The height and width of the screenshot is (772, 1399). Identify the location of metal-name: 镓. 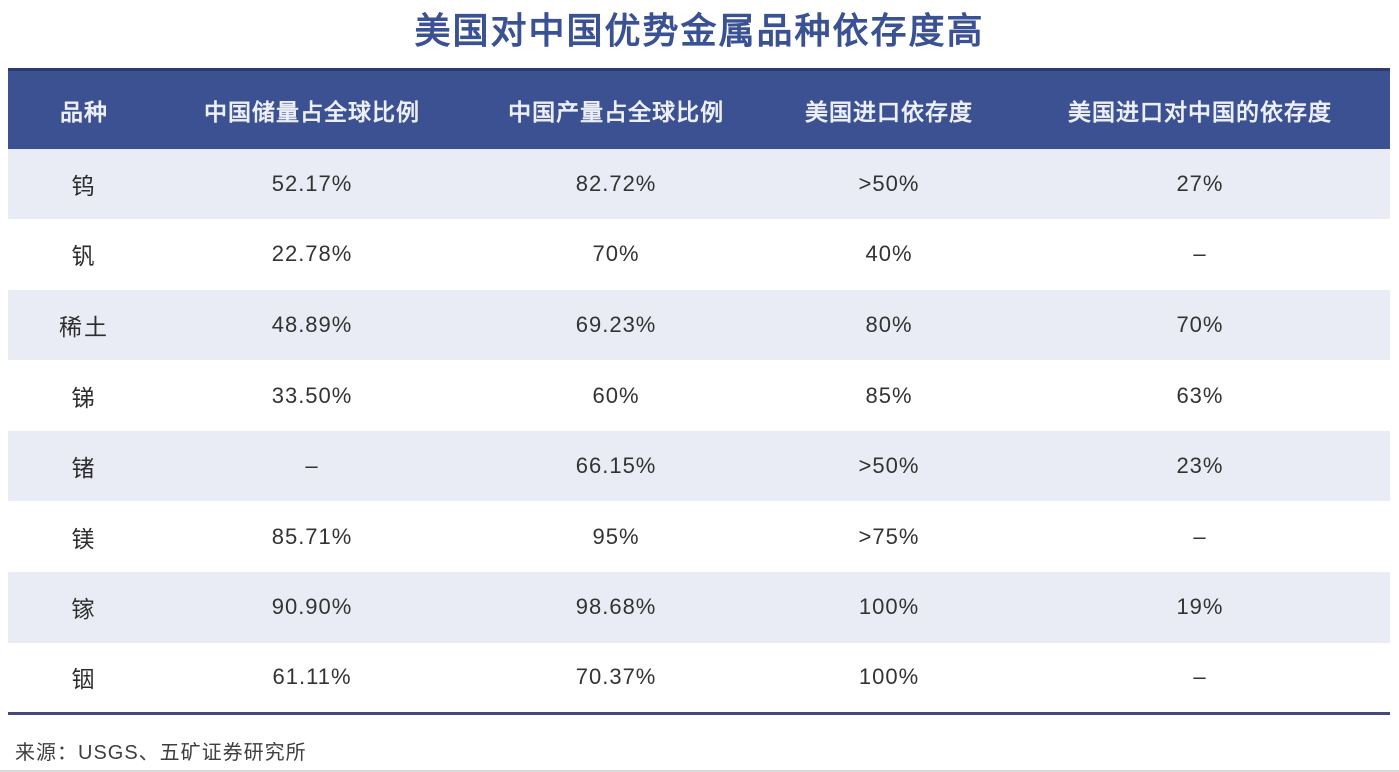
(84, 609).